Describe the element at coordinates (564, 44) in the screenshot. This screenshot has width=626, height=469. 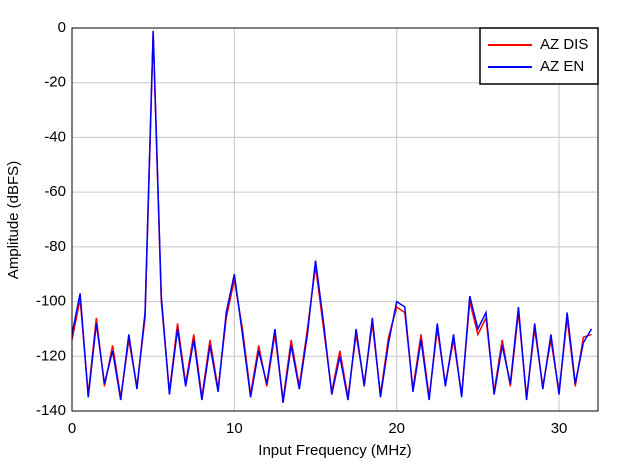
I see `legend-label: AZ DIS` at that location.